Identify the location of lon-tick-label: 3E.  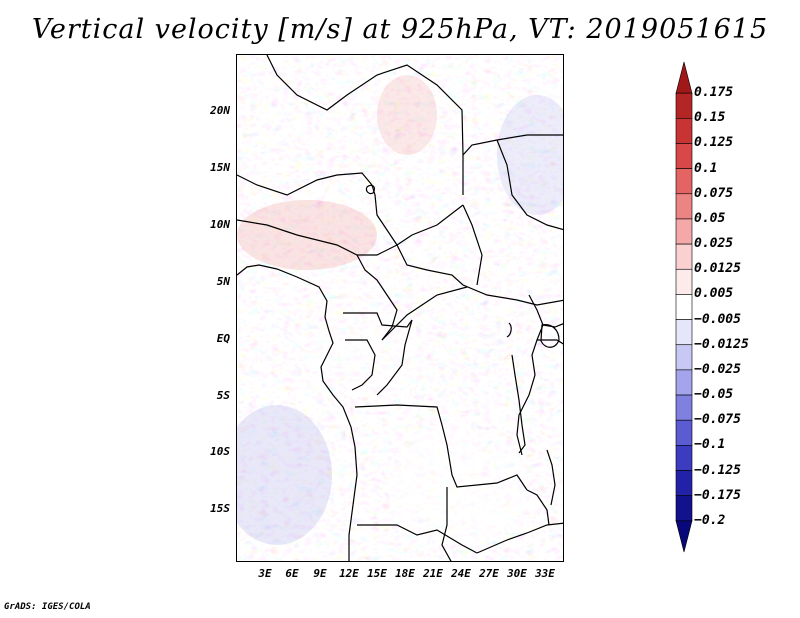
(265, 573).